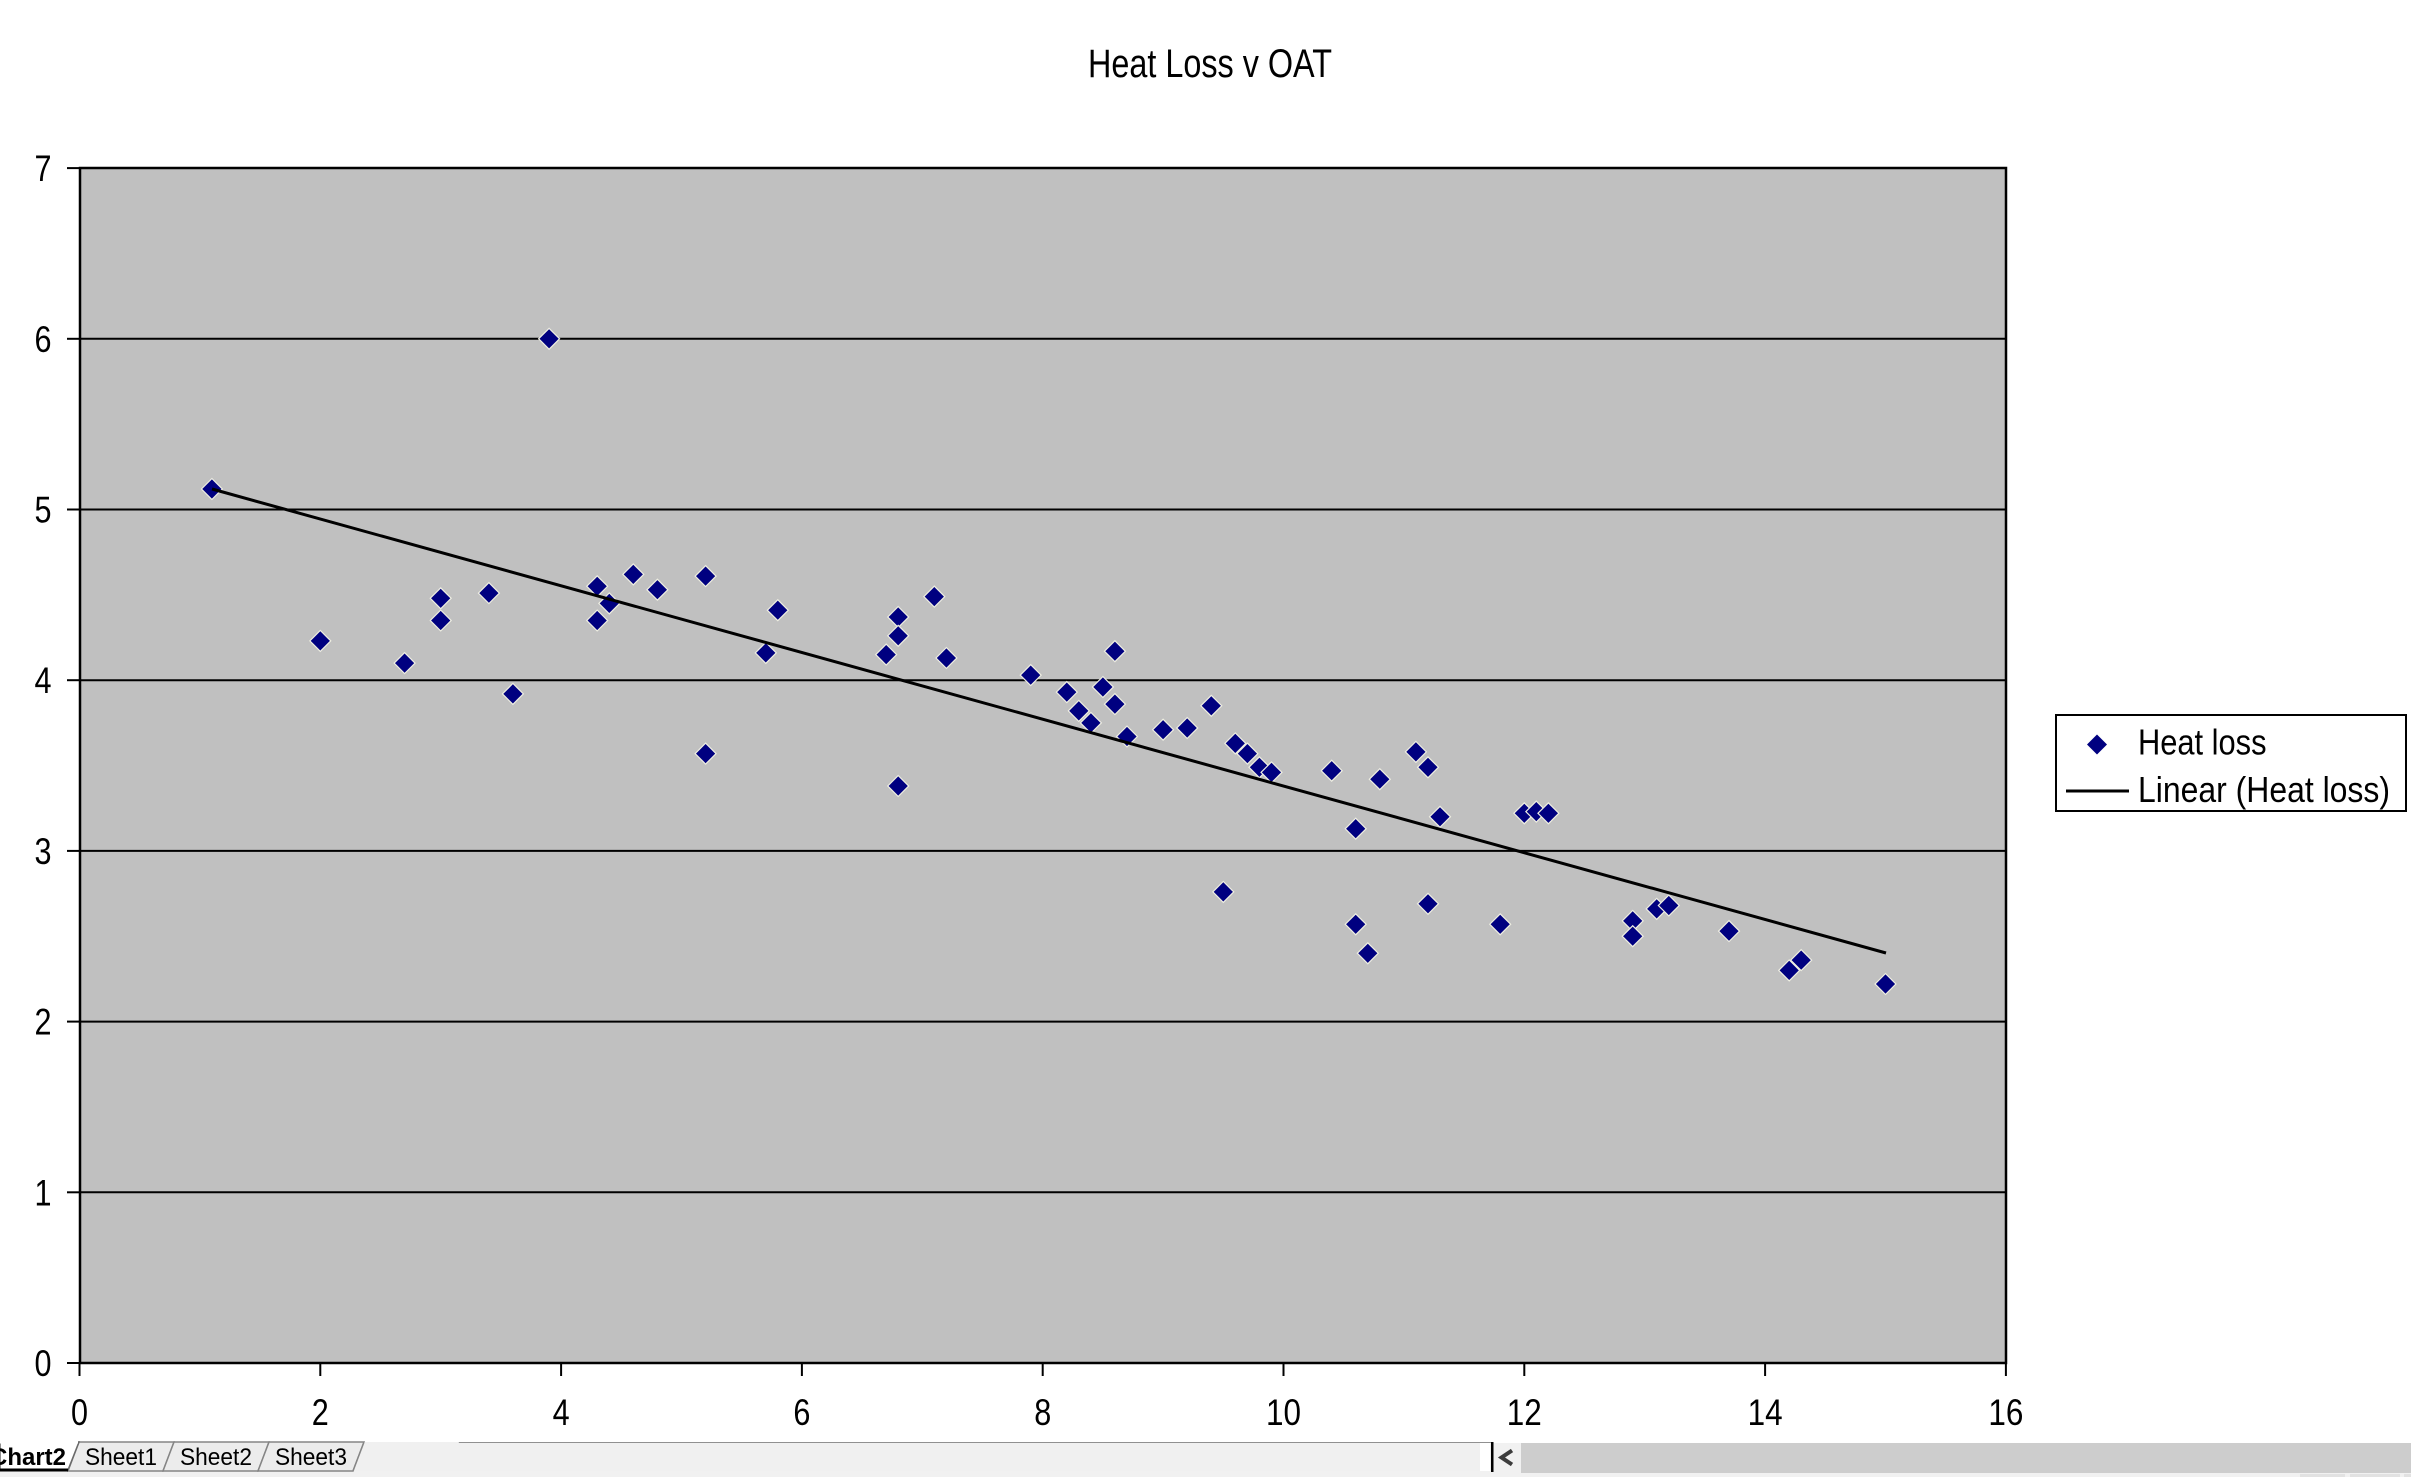  What do you see at coordinates (1210, 64) in the screenshot?
I see `svg-text: Heat Loss v OAT` at bounding box center [1210, 64].